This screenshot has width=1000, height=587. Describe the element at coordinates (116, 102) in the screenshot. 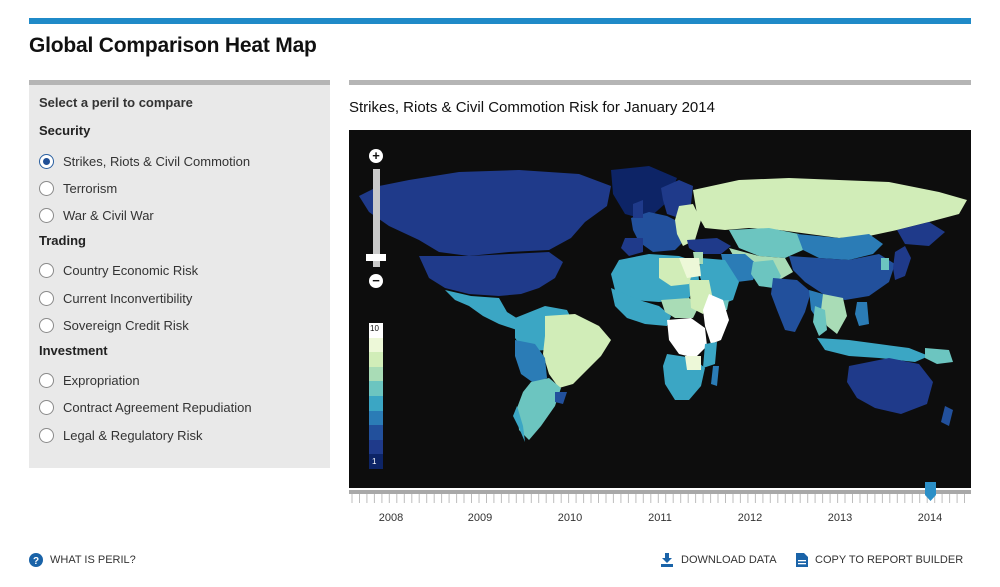

I see `peril-selector-heading: Select a peril to compare` at that location.